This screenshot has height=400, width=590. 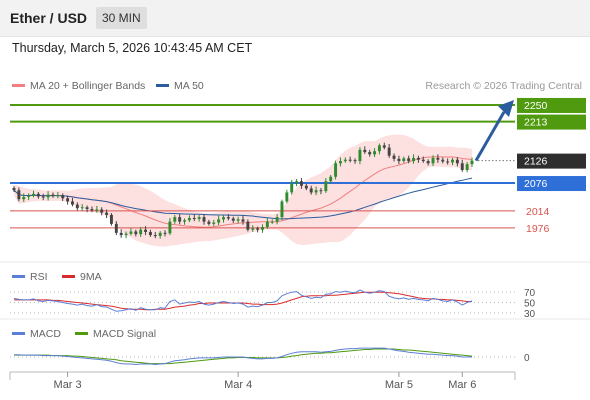 I want to click on forecast-arrow-shaft, so click(x=490, y=136).